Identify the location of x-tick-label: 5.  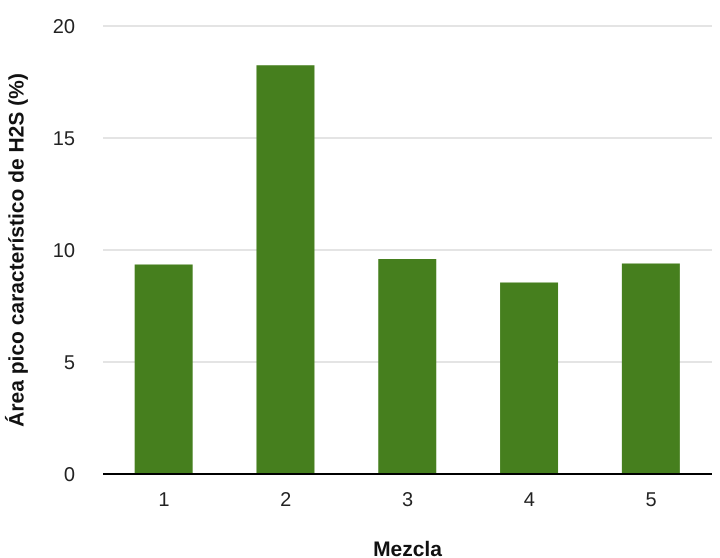
(651, 500).